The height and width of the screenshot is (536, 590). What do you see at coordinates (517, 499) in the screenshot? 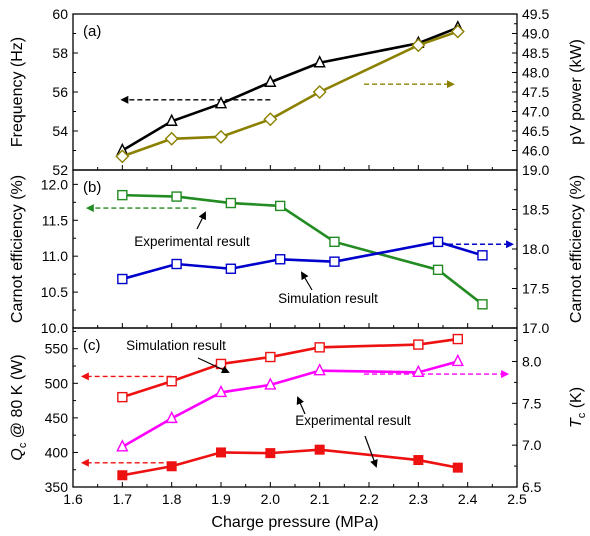
I see `x-tick-label: 2.5` at bounding box center [517, 499].